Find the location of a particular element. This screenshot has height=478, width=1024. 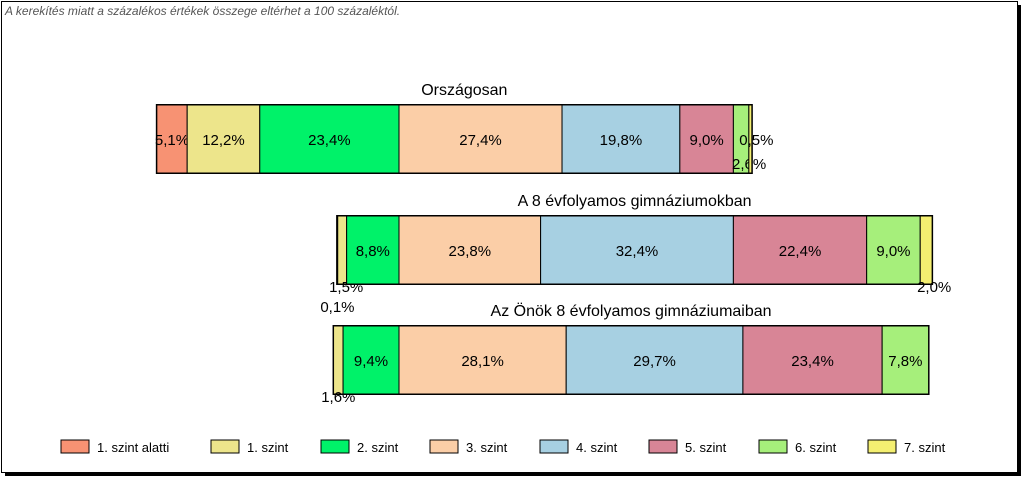

bar-title: A 8 évfolyamos gimnáziumokban is located at coordinates (635, 201).